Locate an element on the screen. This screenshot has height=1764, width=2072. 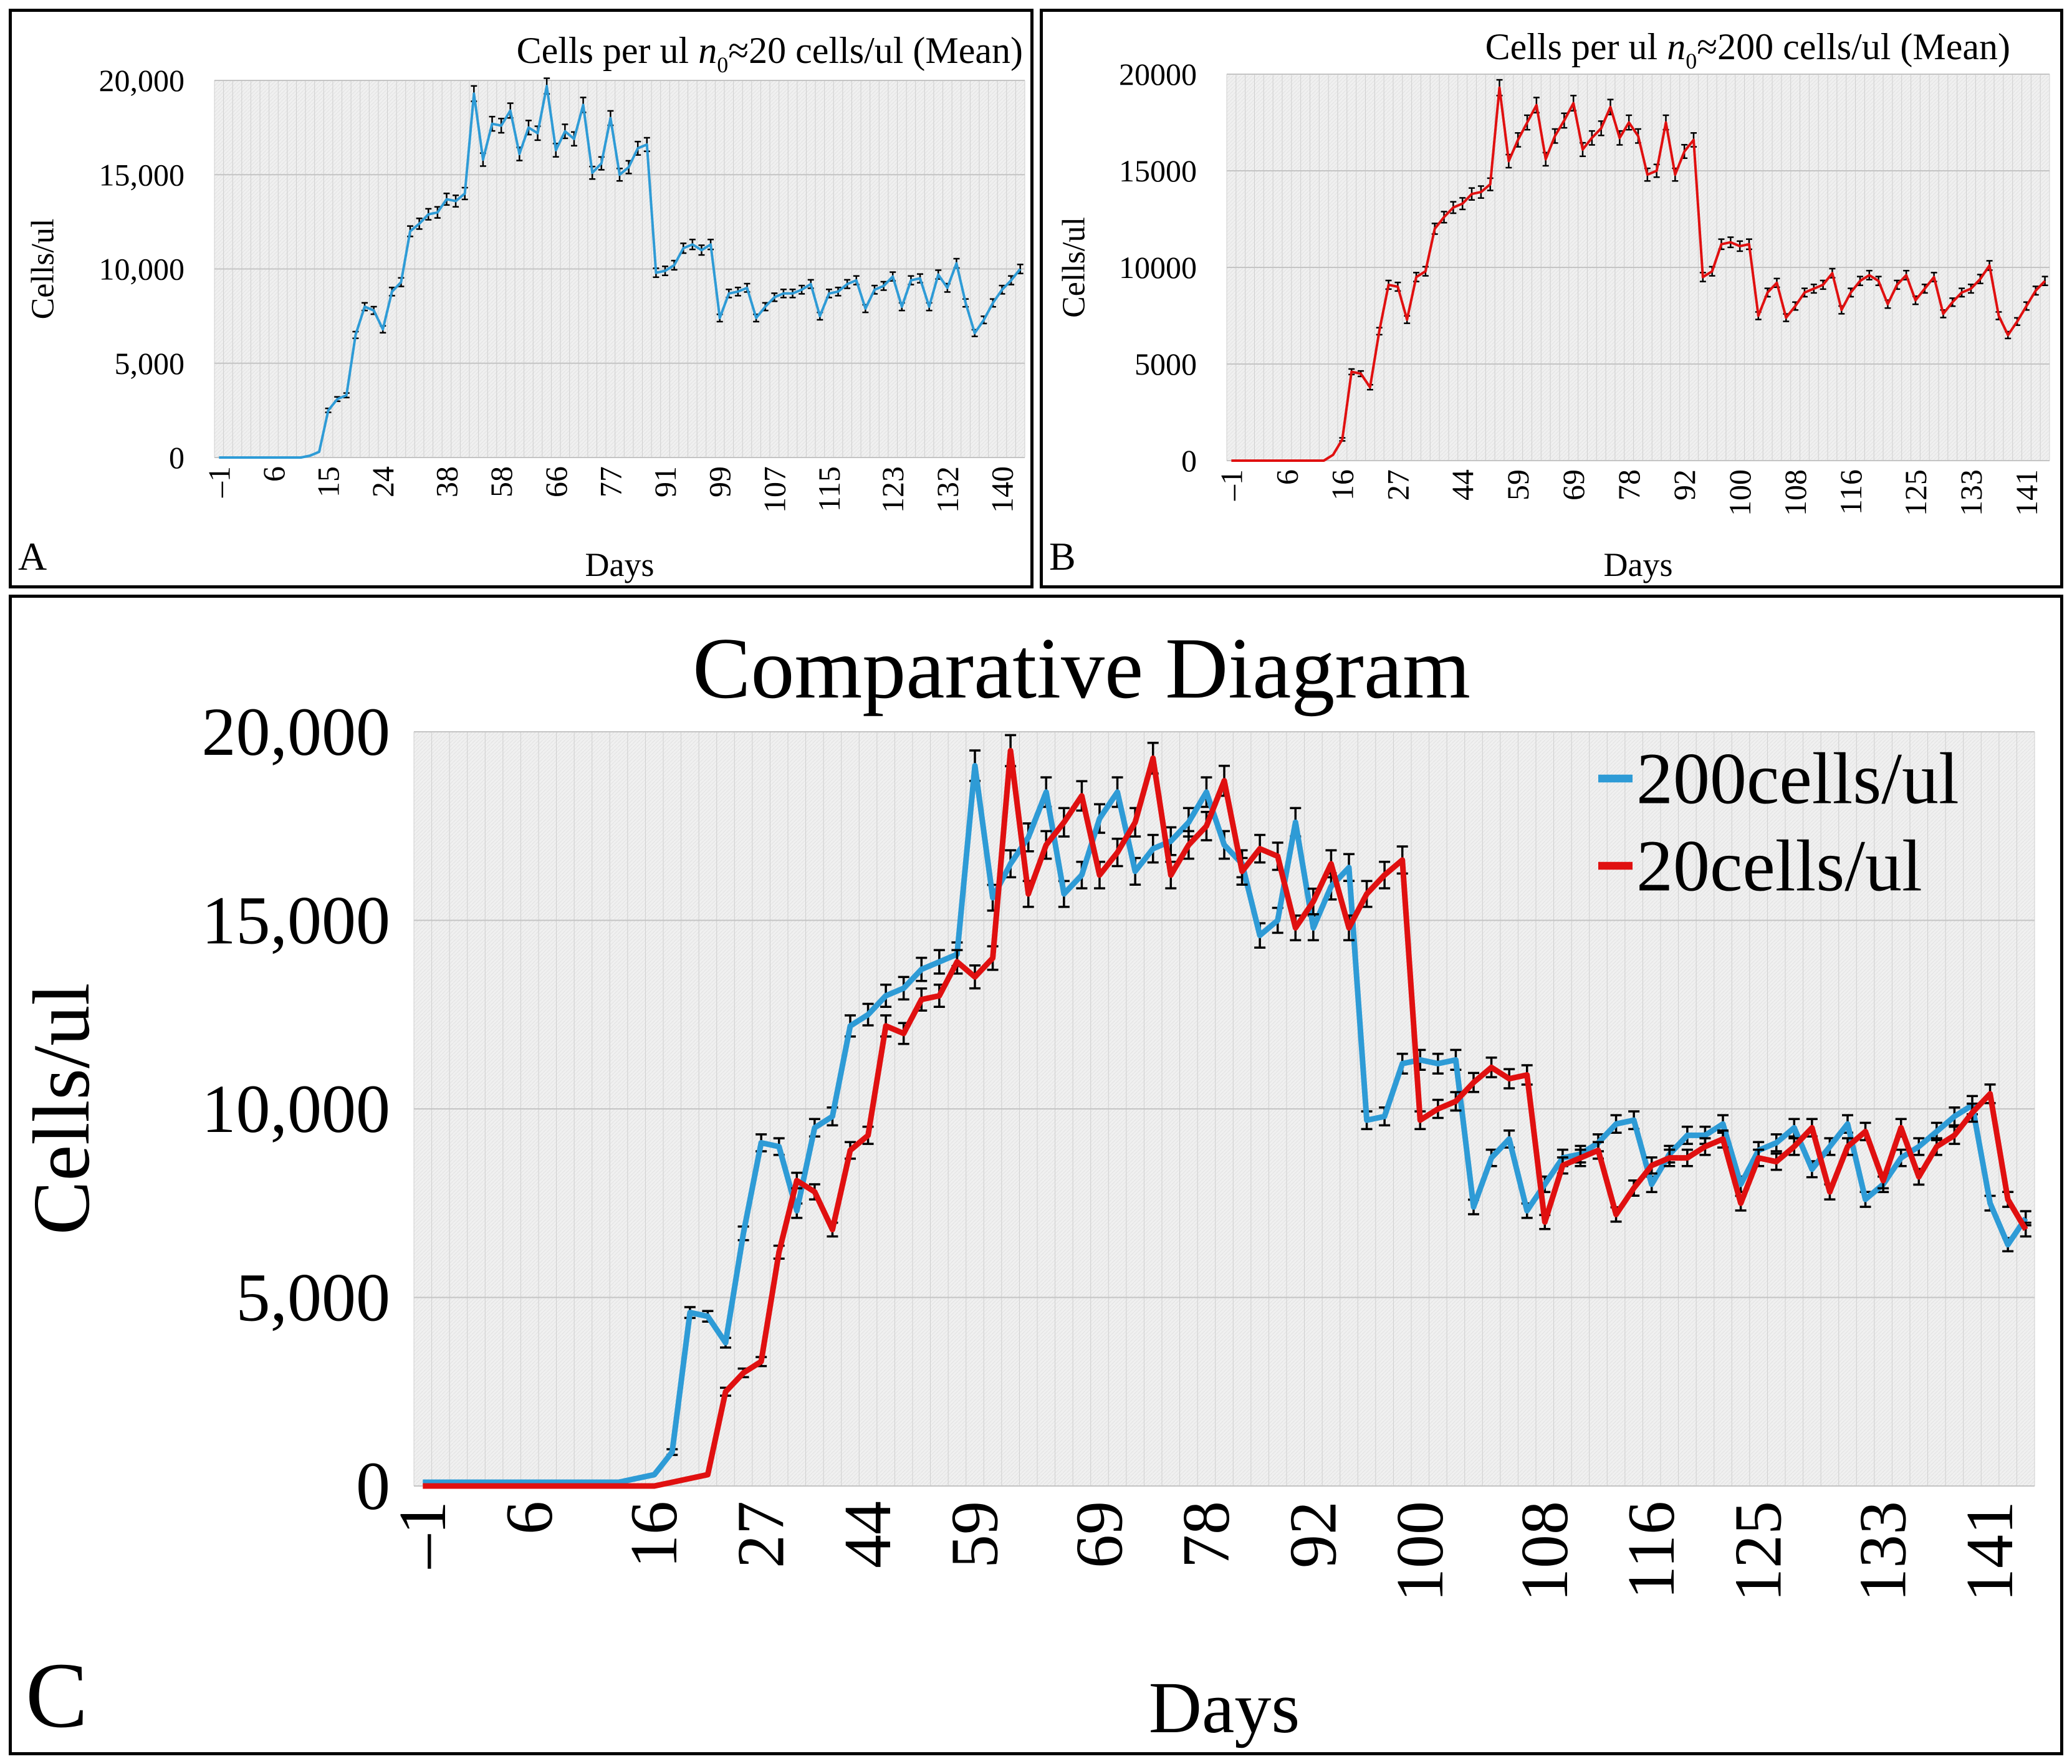
legend-label: 20cells/ul is located at coordinates (1779, 866).